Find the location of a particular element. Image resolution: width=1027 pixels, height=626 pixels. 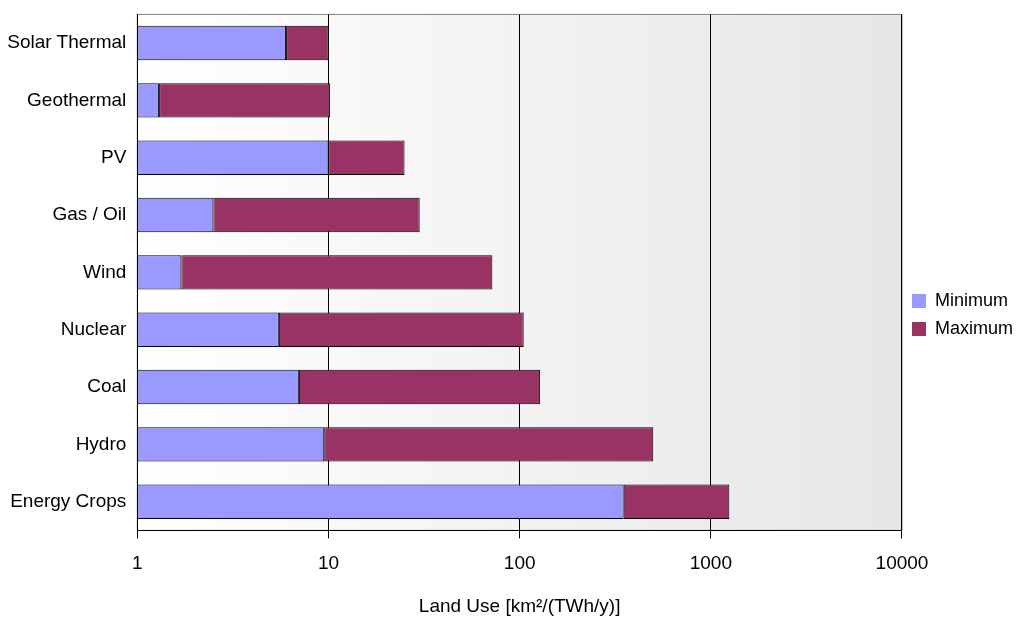

x-tick-label: 10000 is located at coordinates (902, 563).